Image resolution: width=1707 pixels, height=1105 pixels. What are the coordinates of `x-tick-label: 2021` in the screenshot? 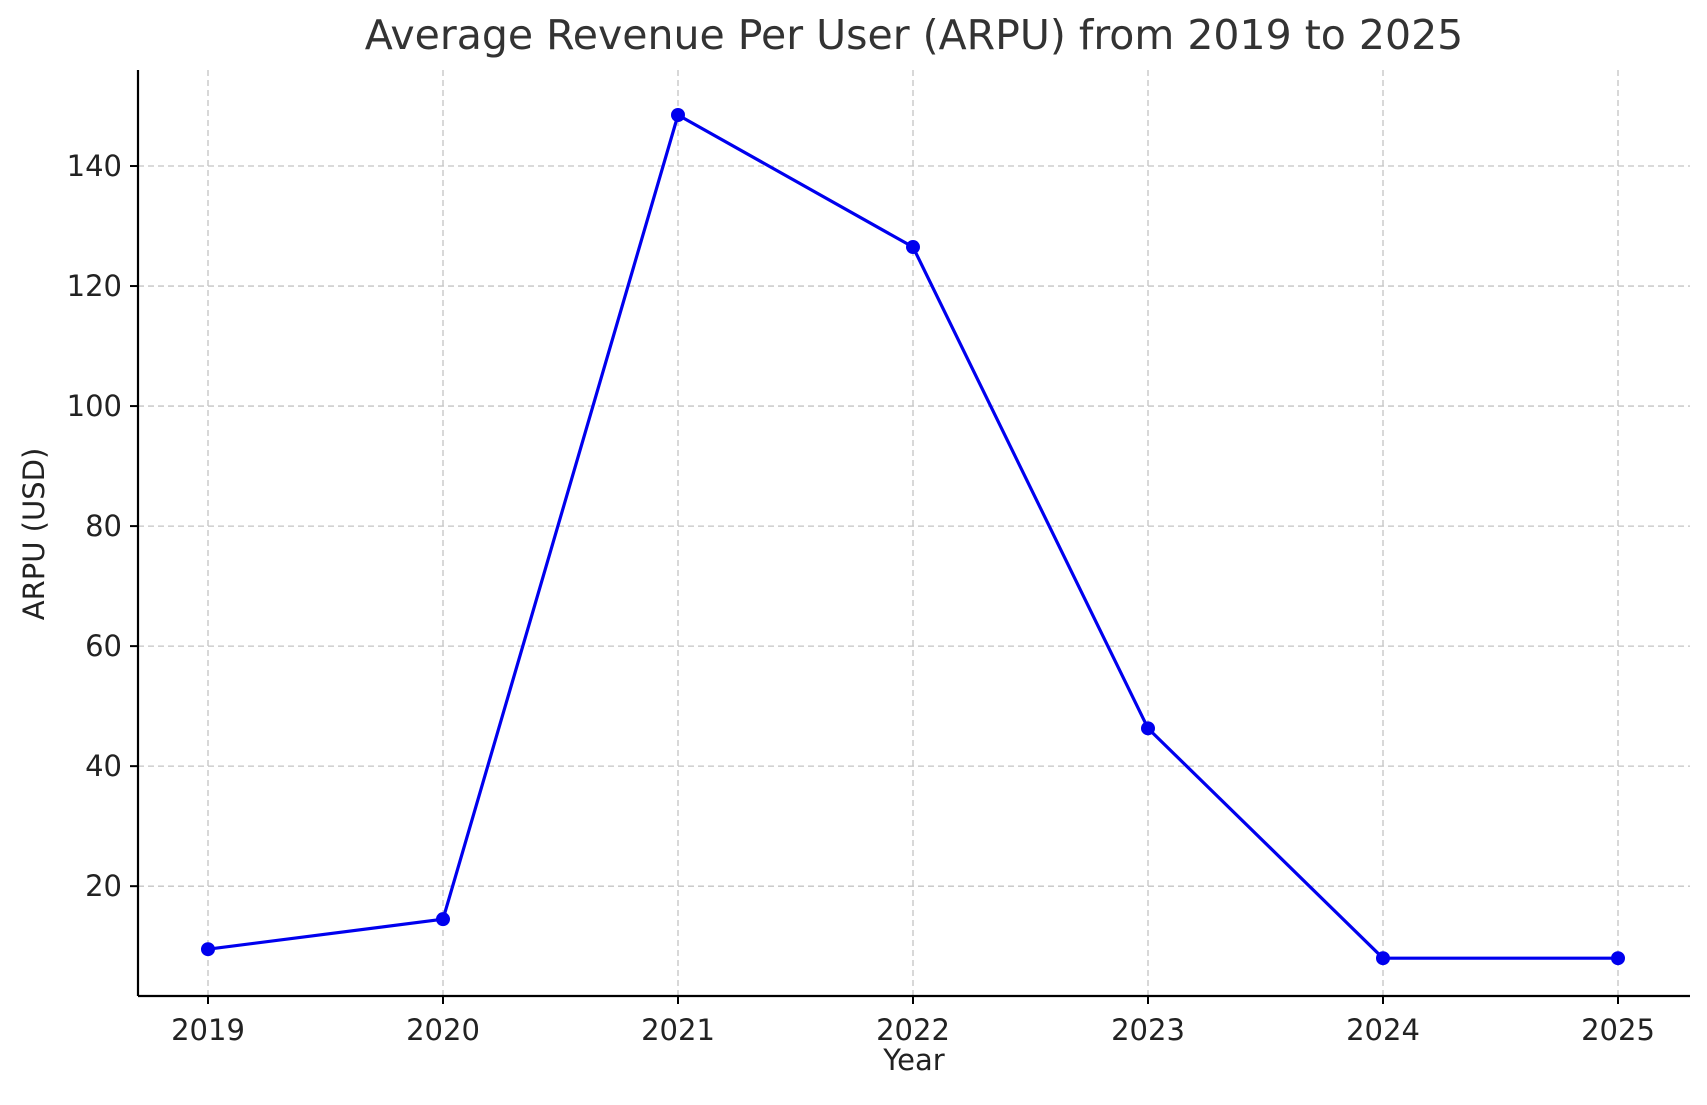 It's located at (678, 1030).